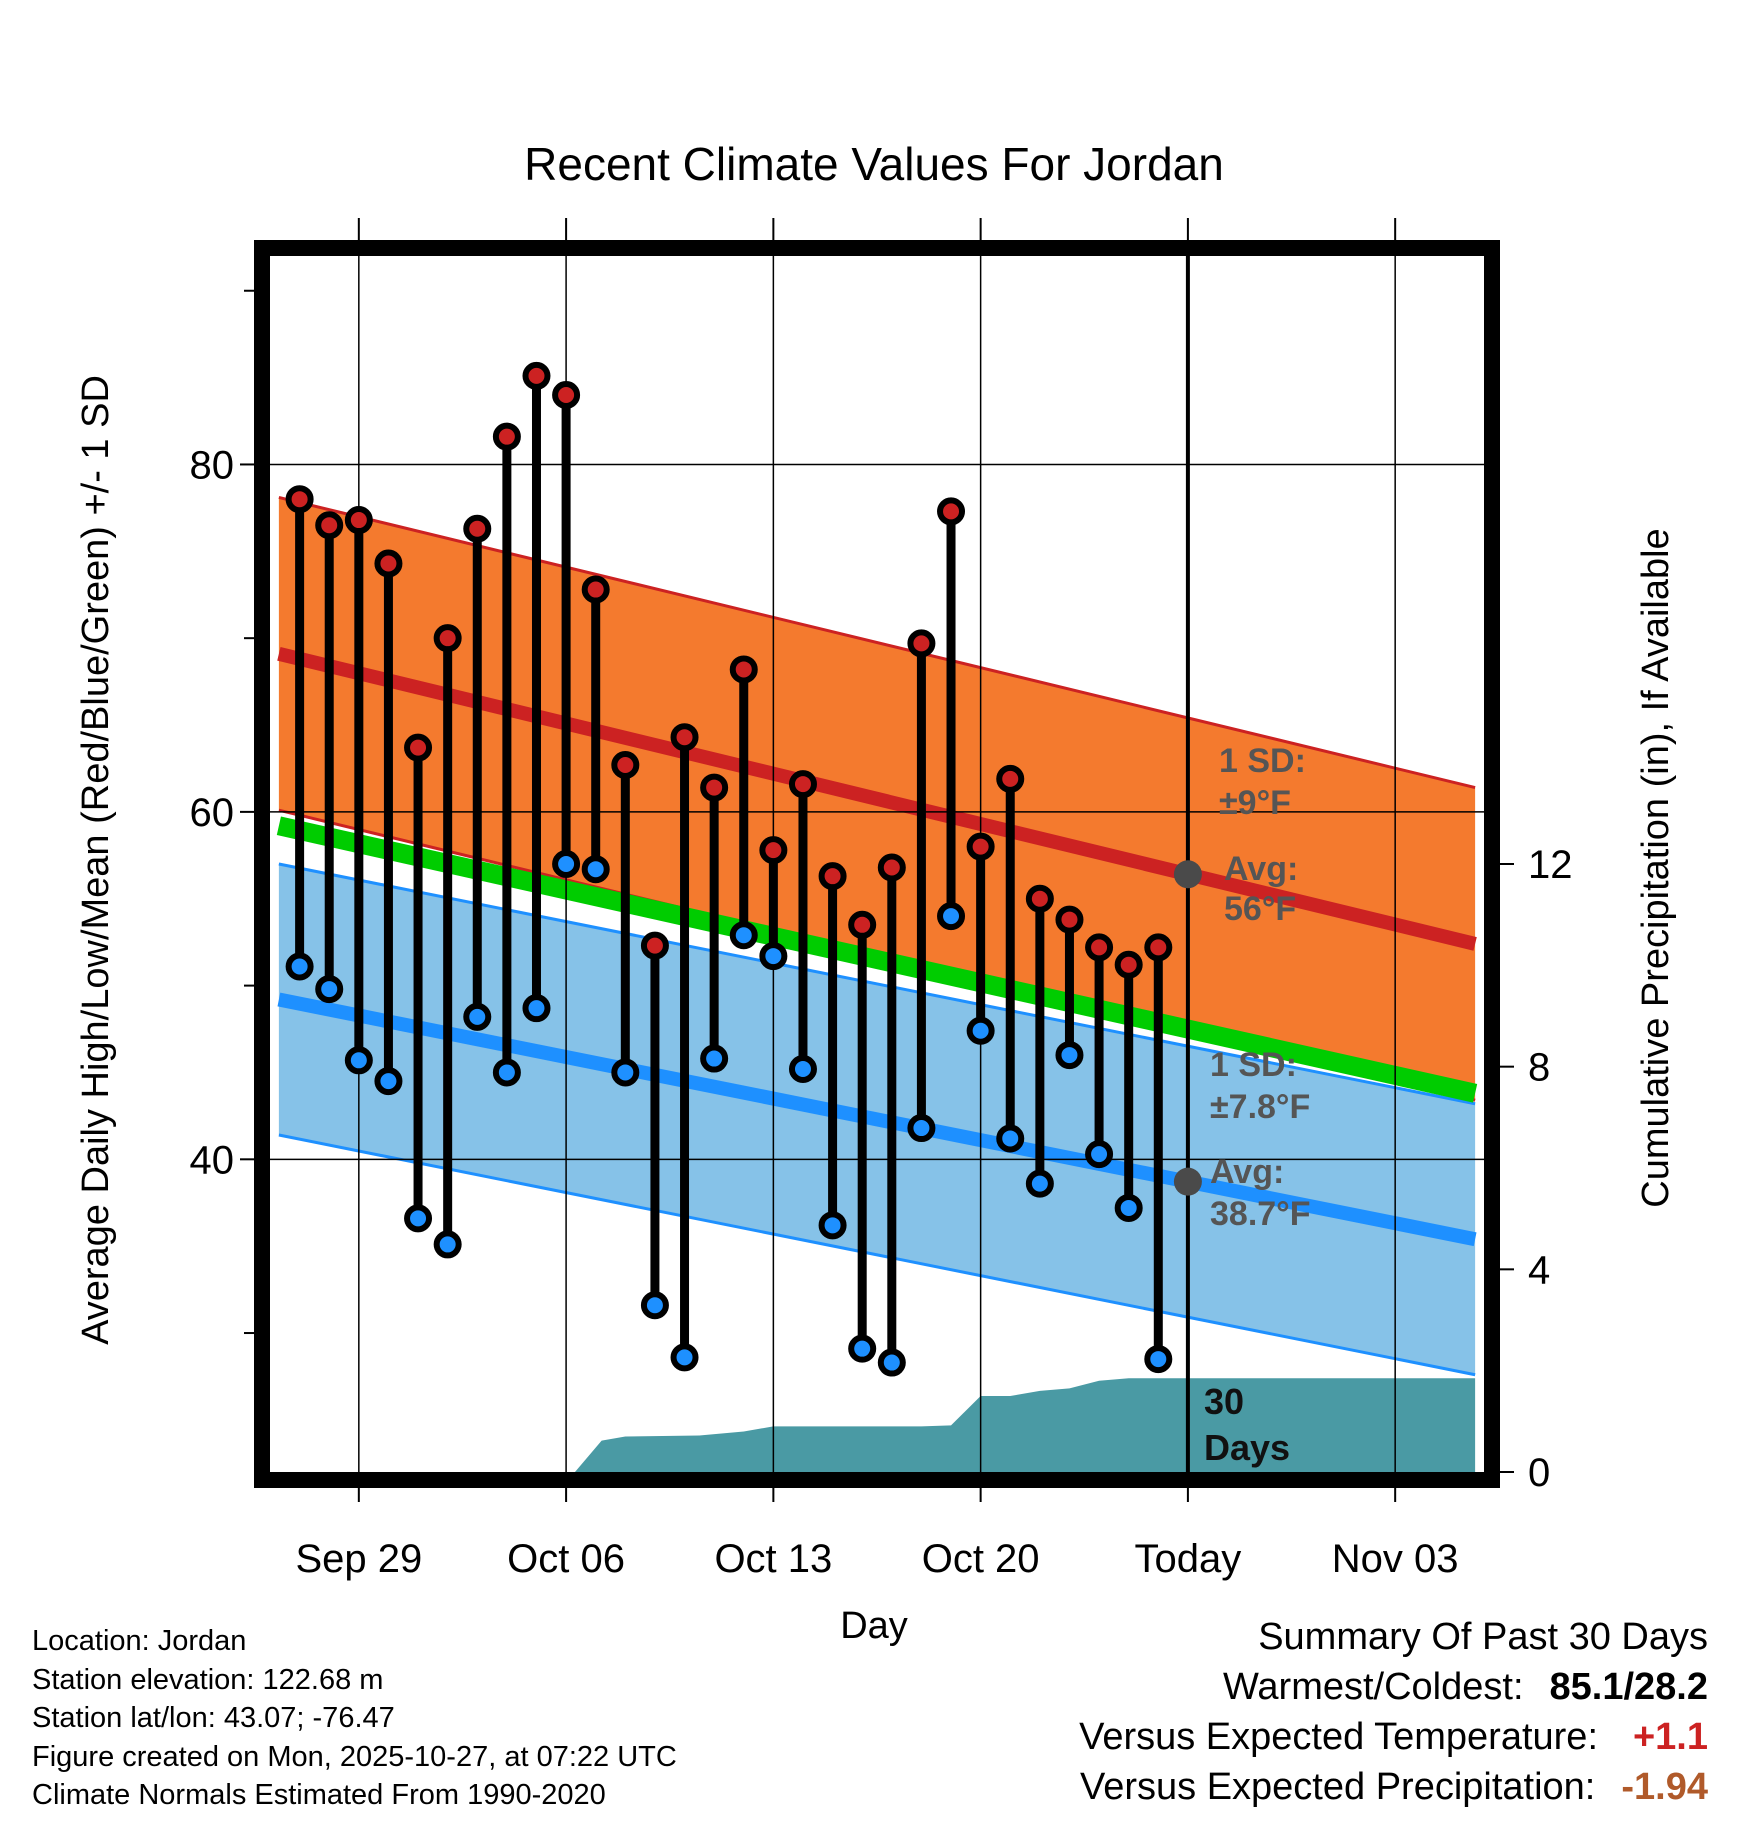  Describe the element at coordinates (1260, 909) in the screenshot. I see `high-avg-value: 56°F` at that location.